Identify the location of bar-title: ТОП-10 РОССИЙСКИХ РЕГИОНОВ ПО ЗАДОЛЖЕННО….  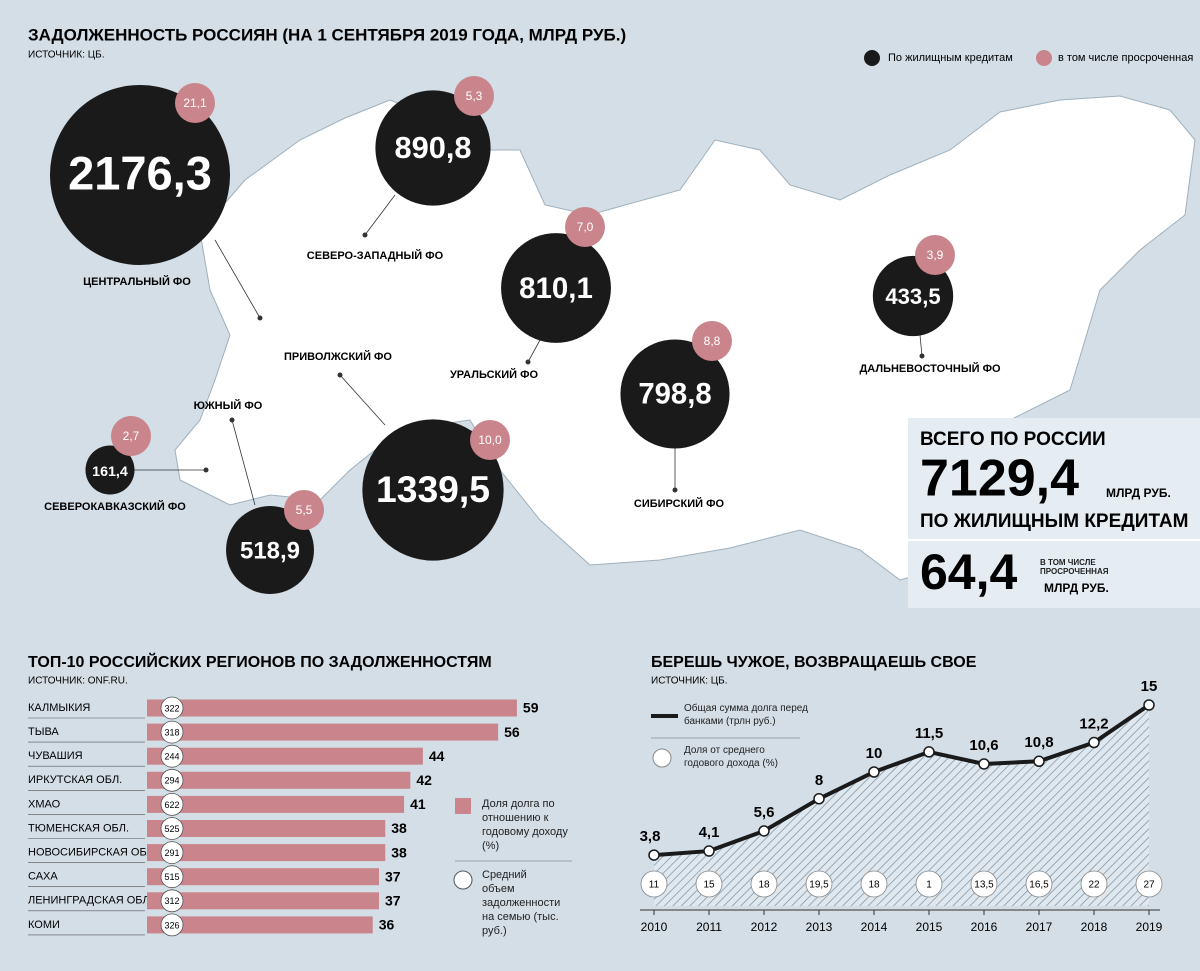
(260, 661).